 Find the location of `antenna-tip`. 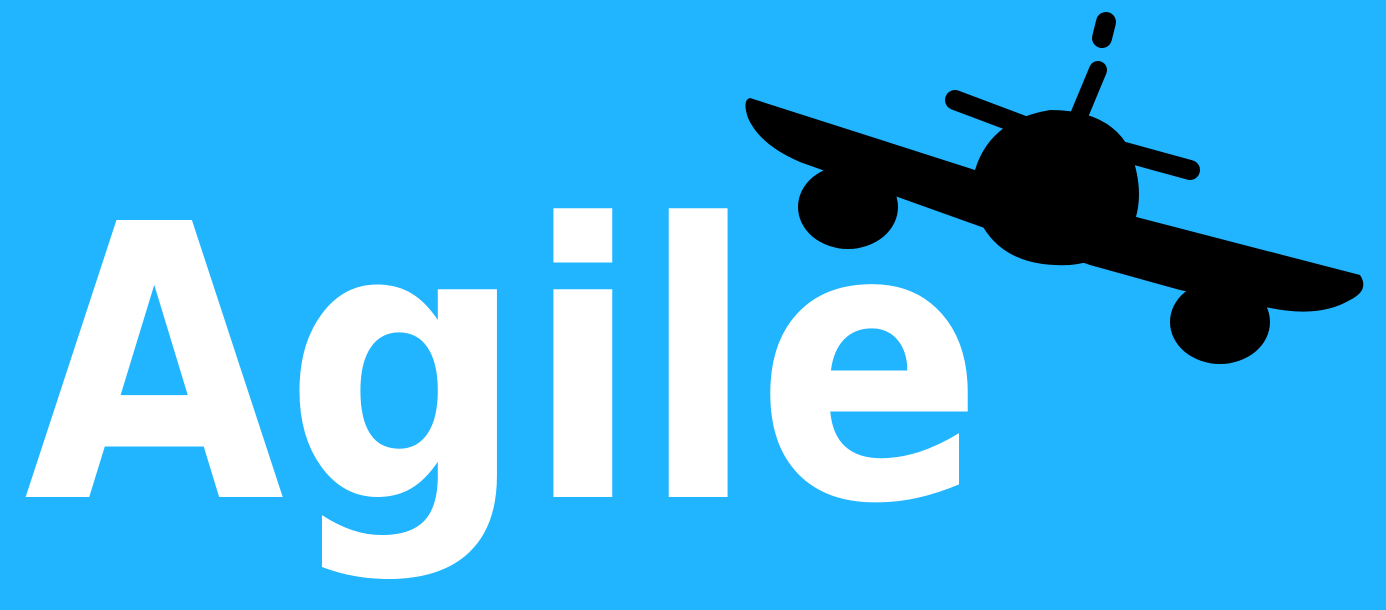

antenna-tip is located at coordinates (1104, 30).